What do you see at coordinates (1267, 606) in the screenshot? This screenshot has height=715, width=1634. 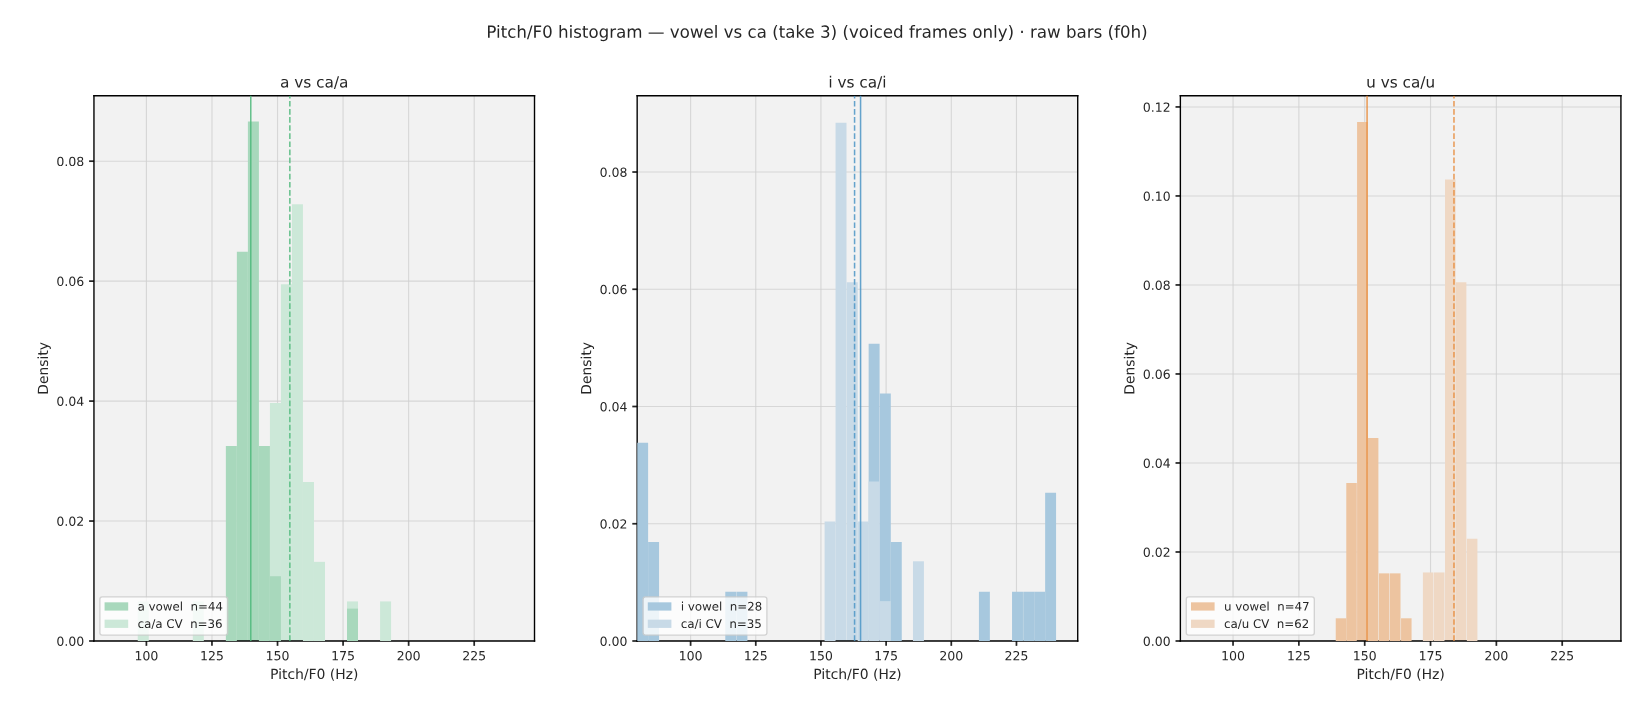 I see `legend-label: u vowel n=47` at bounding box center [1267, 606].